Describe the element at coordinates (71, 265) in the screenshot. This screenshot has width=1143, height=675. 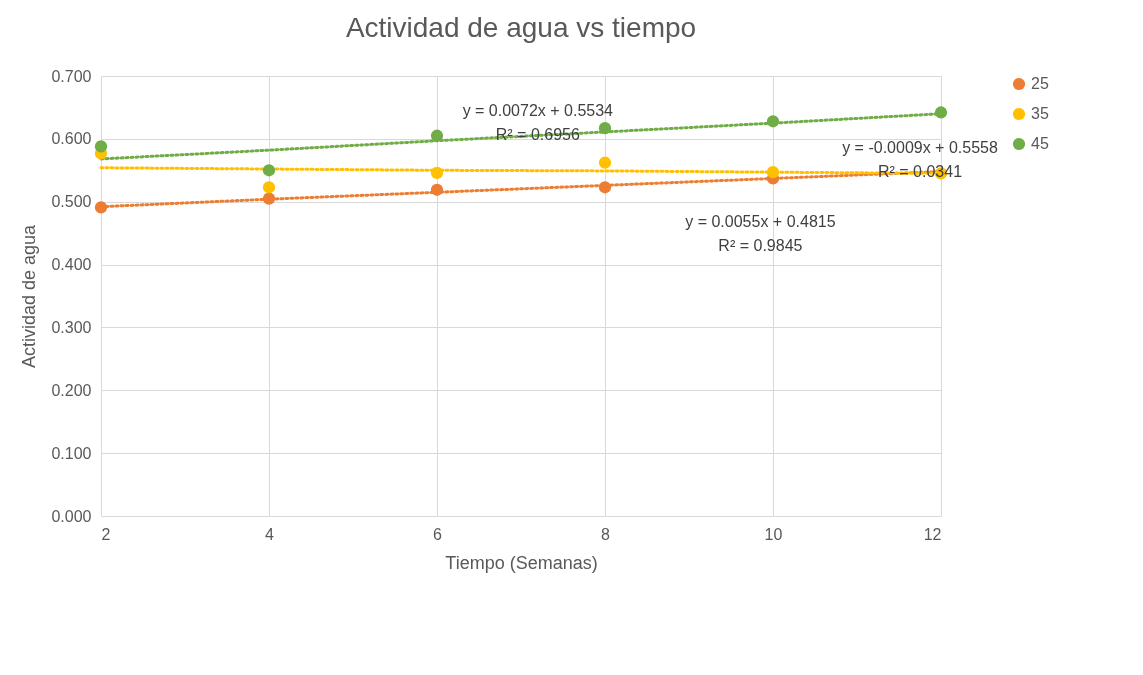
I see `y-tick-label: 0.400` at that location.